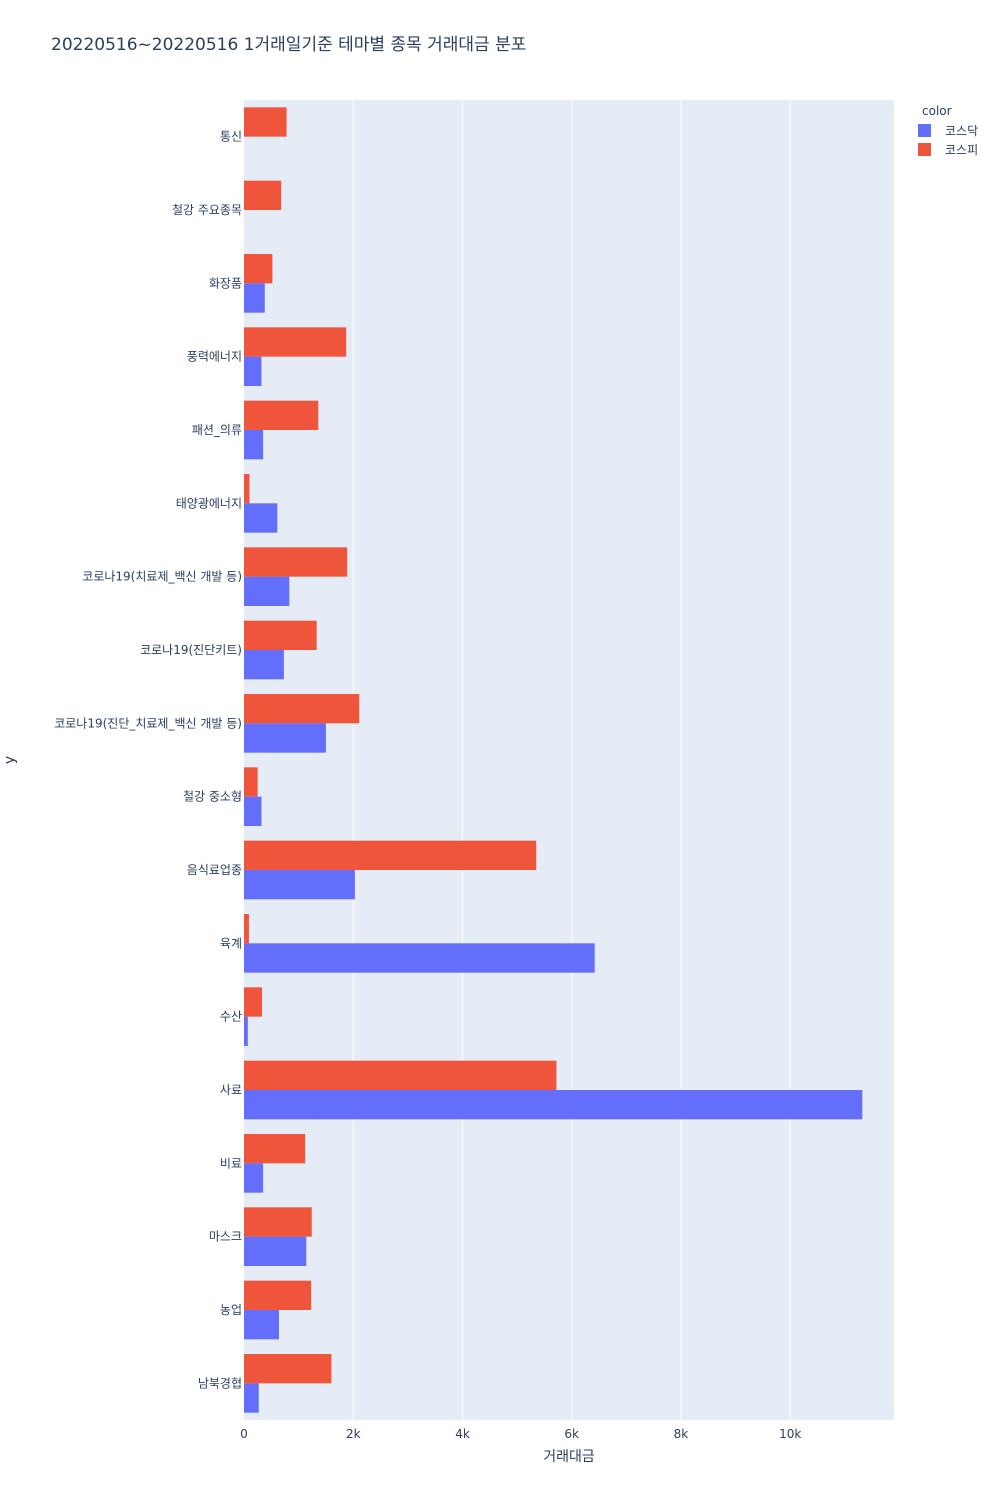 Image resolution: width=1000 pixels, height=1500 pixels. I want to click on legend-title: color, so click(937, 111).